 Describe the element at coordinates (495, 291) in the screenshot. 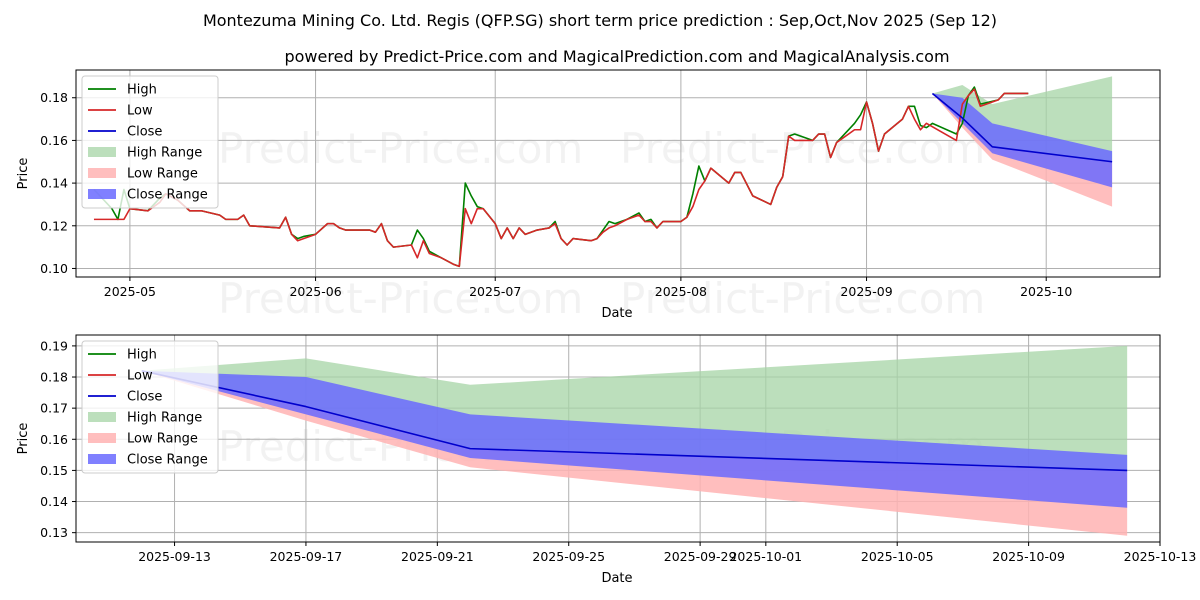

I see `x-tick-label: 2025-07` at that location.